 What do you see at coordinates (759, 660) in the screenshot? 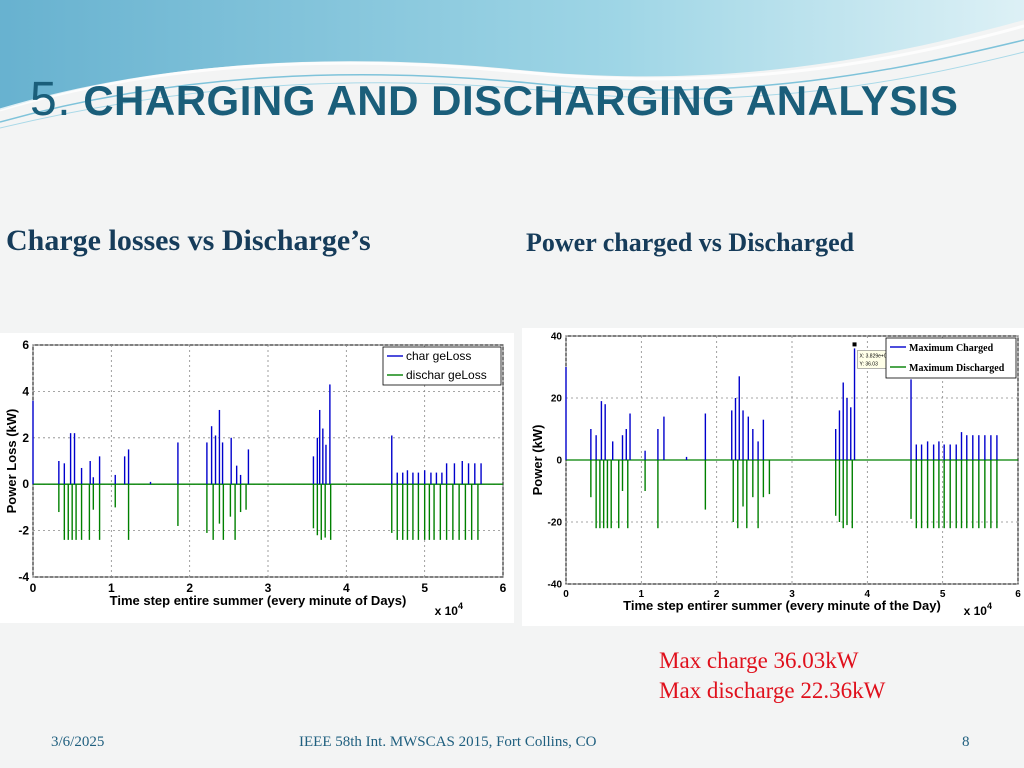
I see `max-charge-note: Max charge 36.03kW` at bounding box center [759, 660].